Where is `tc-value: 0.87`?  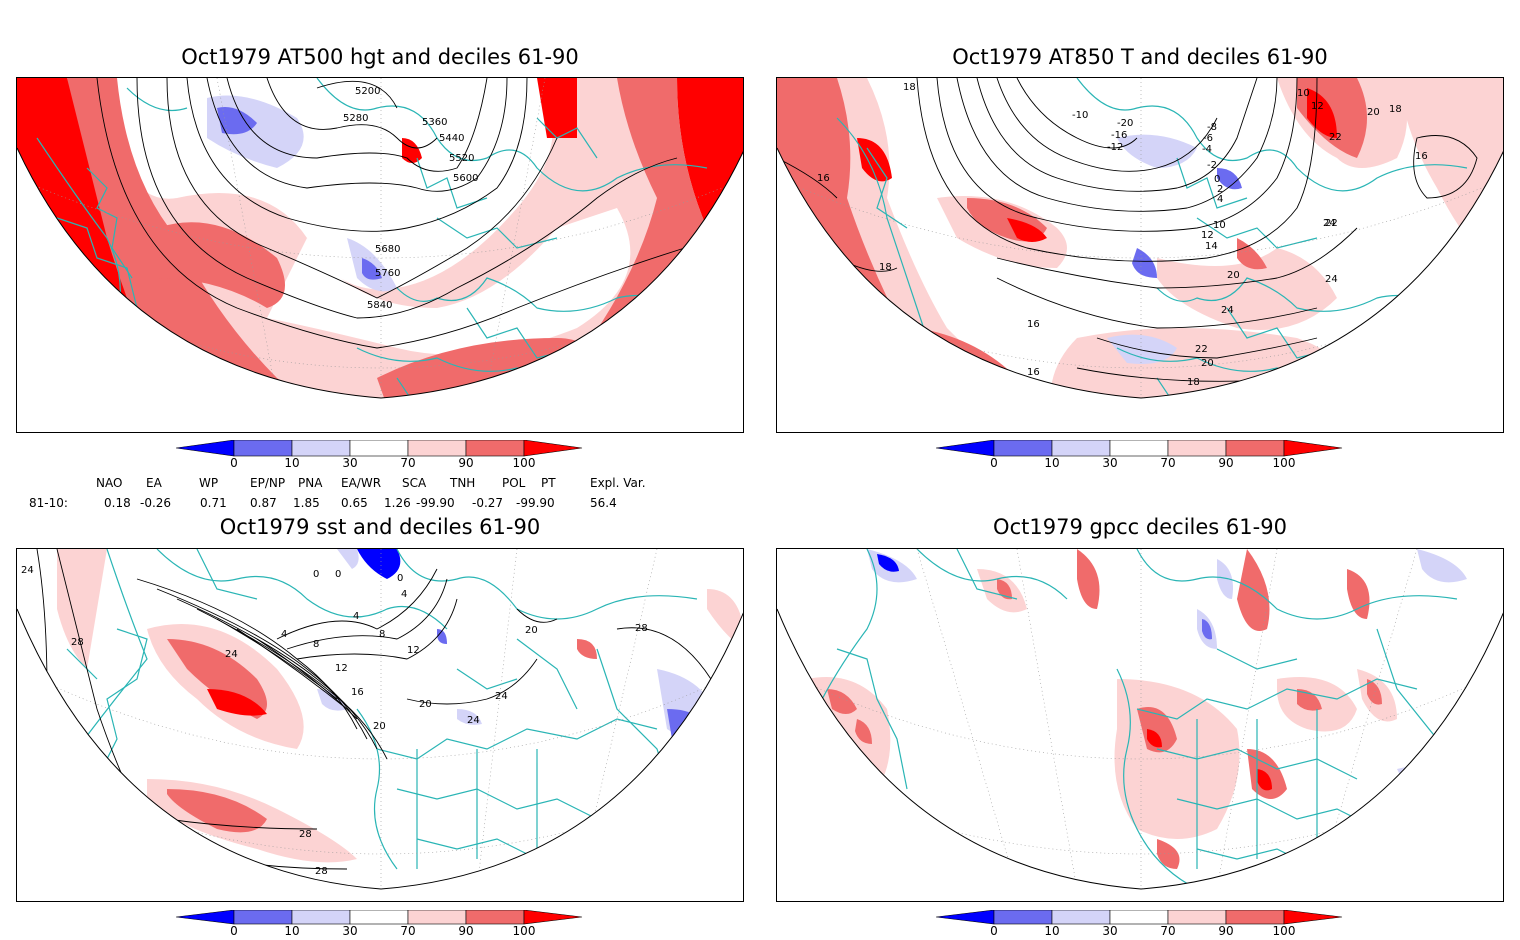 tc-value: 0.87 is located at coordinates (263, 503).